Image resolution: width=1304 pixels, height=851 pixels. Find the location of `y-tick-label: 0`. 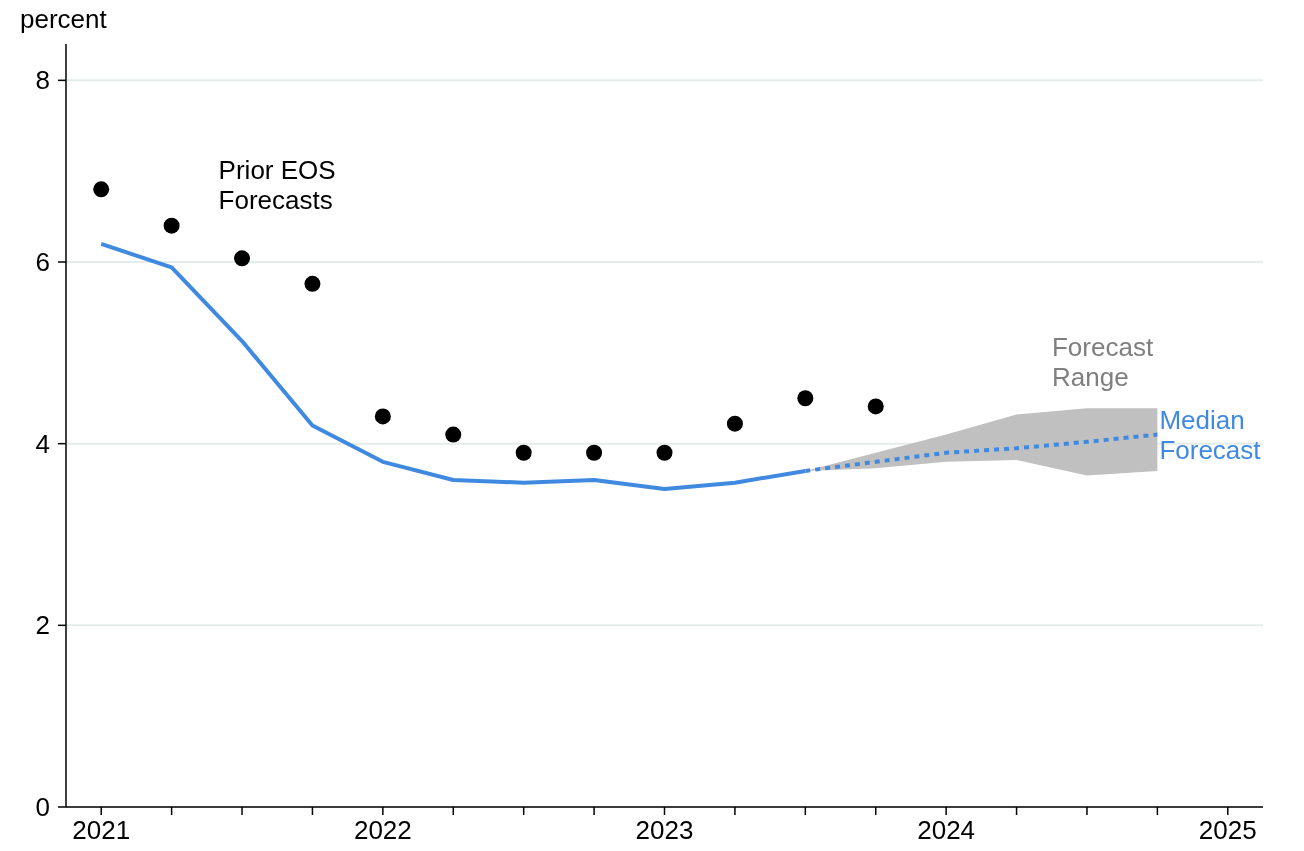

y-tick-label: 0 is located at coordinates (42, 807).